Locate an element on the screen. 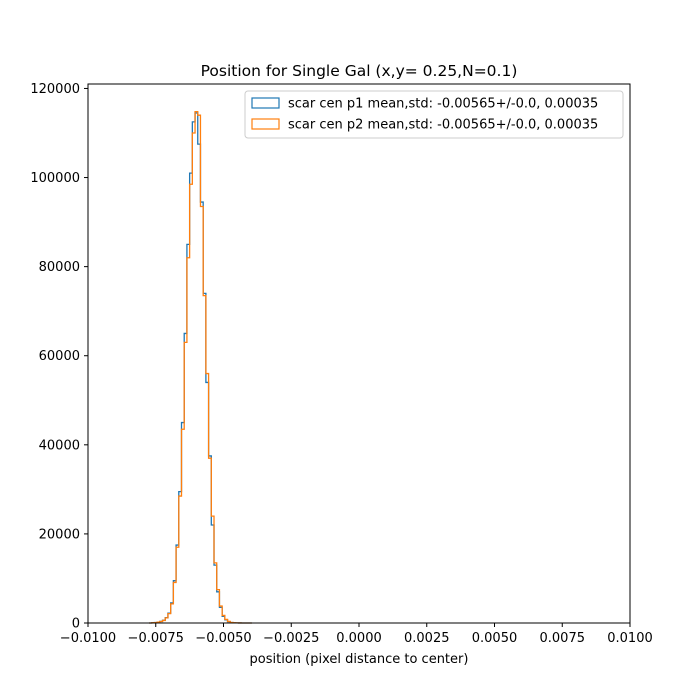 The width and height of the screenshot is (700, 700). y-tick-label: 60000 is located at coordinates (59, 356).